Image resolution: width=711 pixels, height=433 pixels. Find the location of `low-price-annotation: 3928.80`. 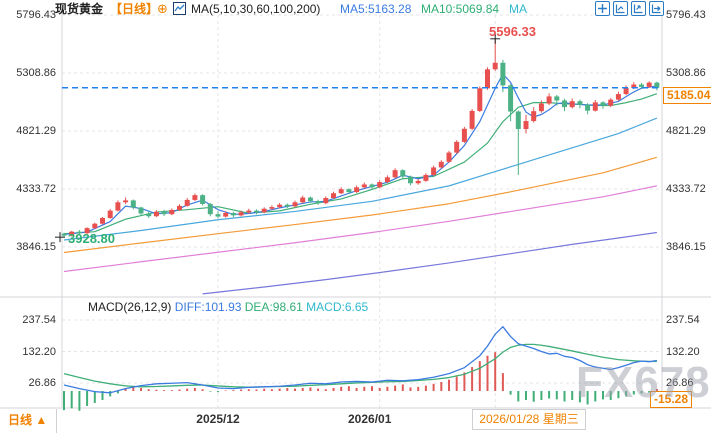

low-price-annotation: 3928.80 is located at coordinates (91, 238).